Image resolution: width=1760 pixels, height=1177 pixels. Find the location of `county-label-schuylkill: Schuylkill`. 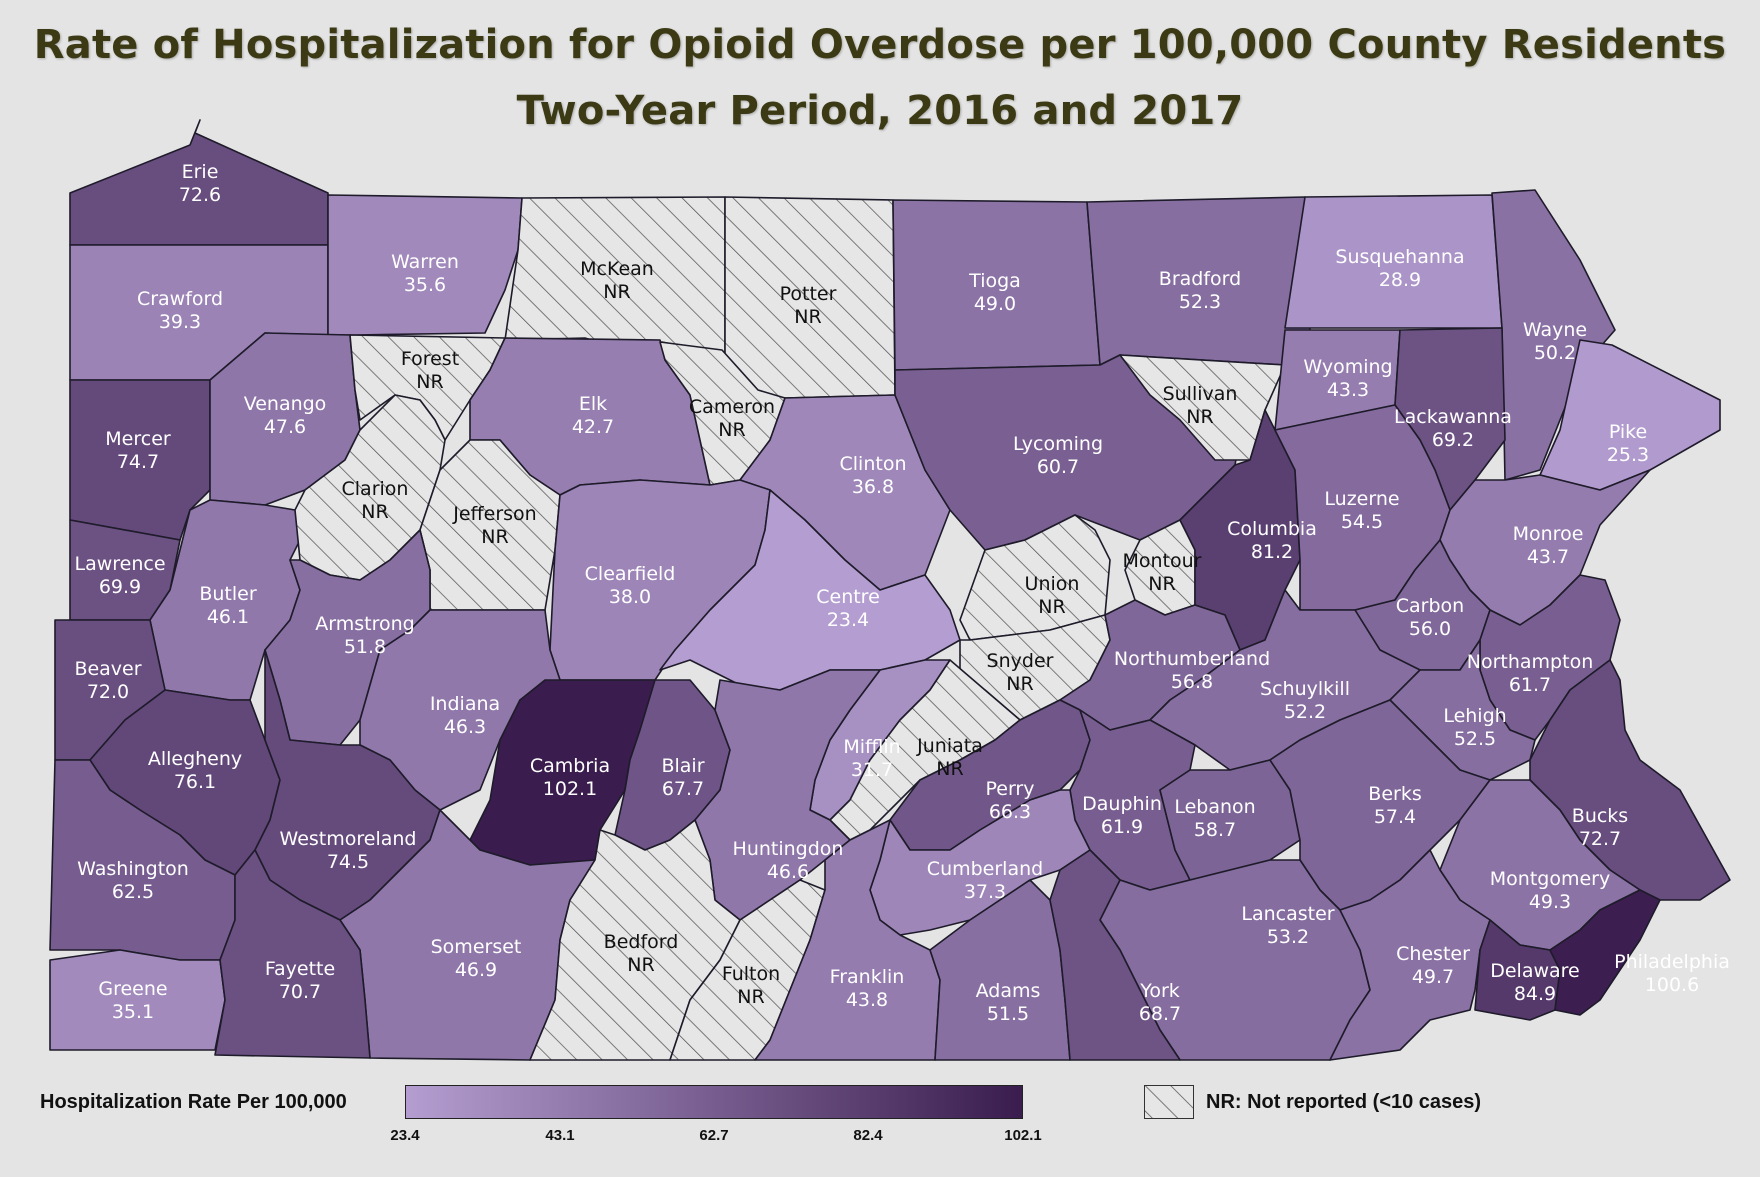

county-label-schuylkill: Schuylkill is located at coordinates (1305, 689).